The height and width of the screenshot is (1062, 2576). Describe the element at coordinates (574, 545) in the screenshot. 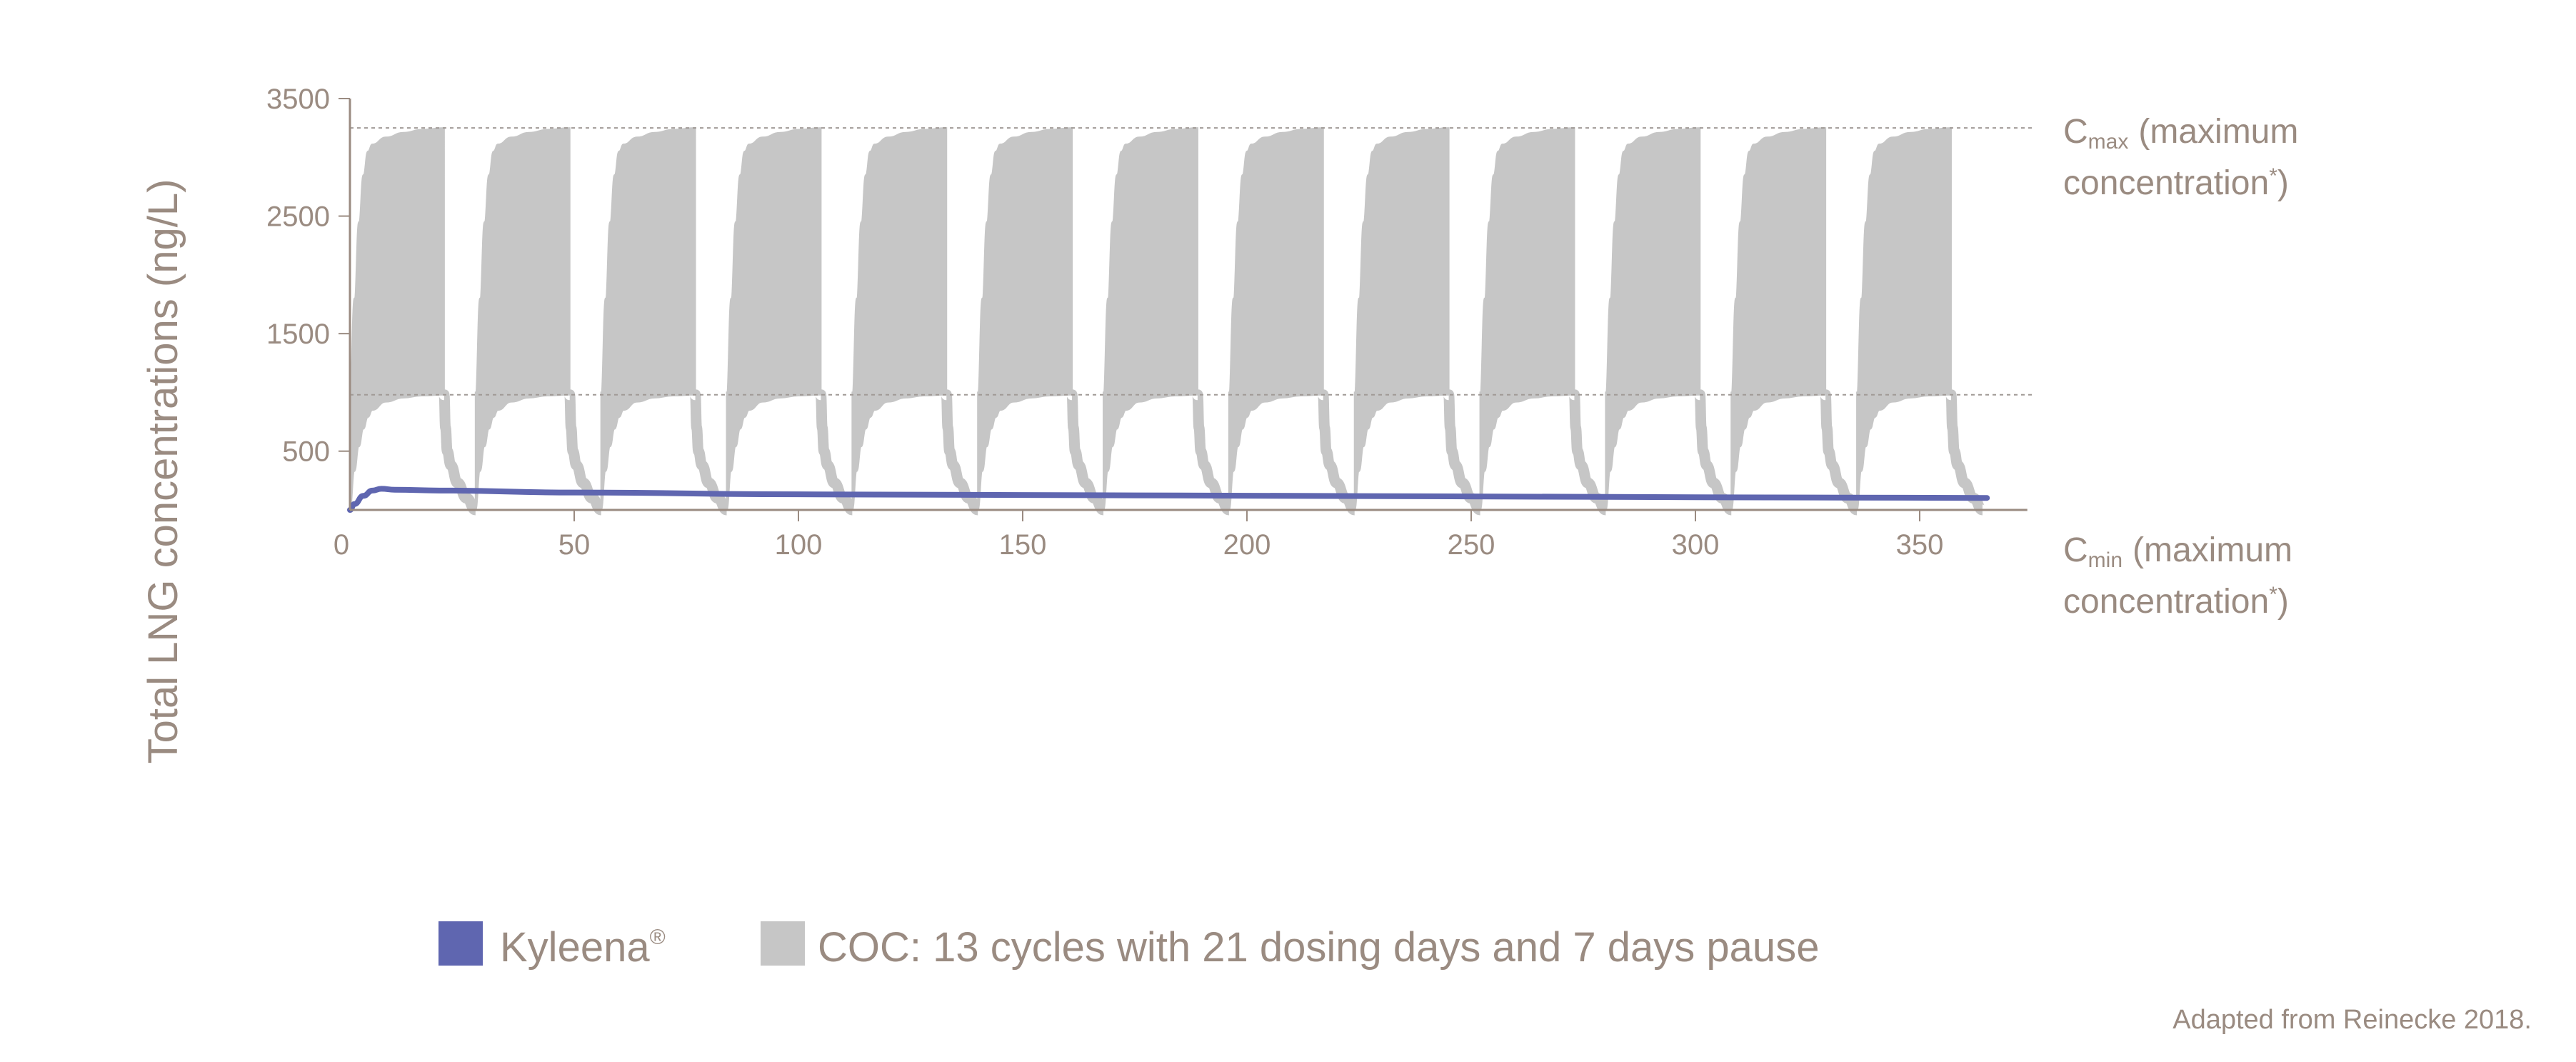

I see `x-tick-label: 50` at that location.